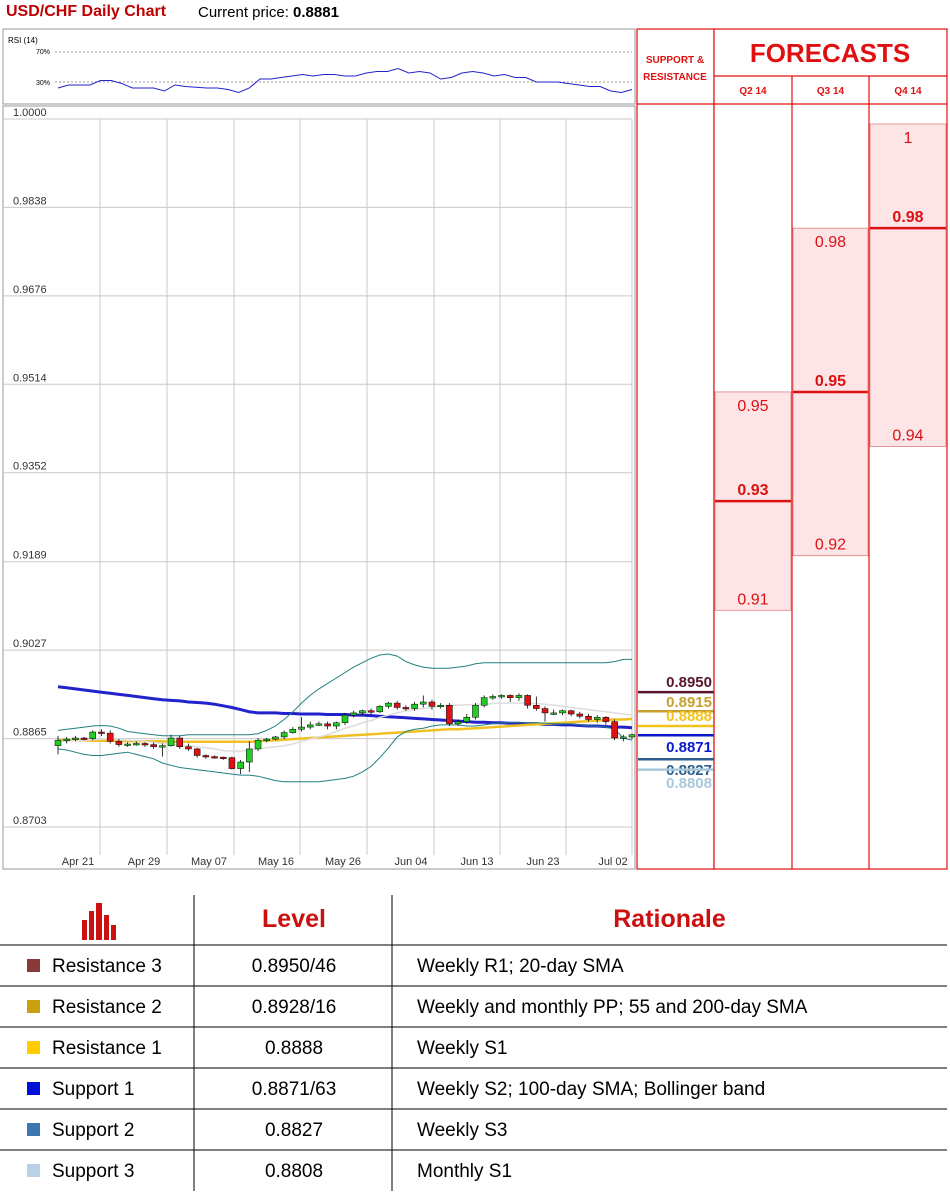  Describe the element at coordinates (345, 734) in the screenshot. I see `candles` at that location.